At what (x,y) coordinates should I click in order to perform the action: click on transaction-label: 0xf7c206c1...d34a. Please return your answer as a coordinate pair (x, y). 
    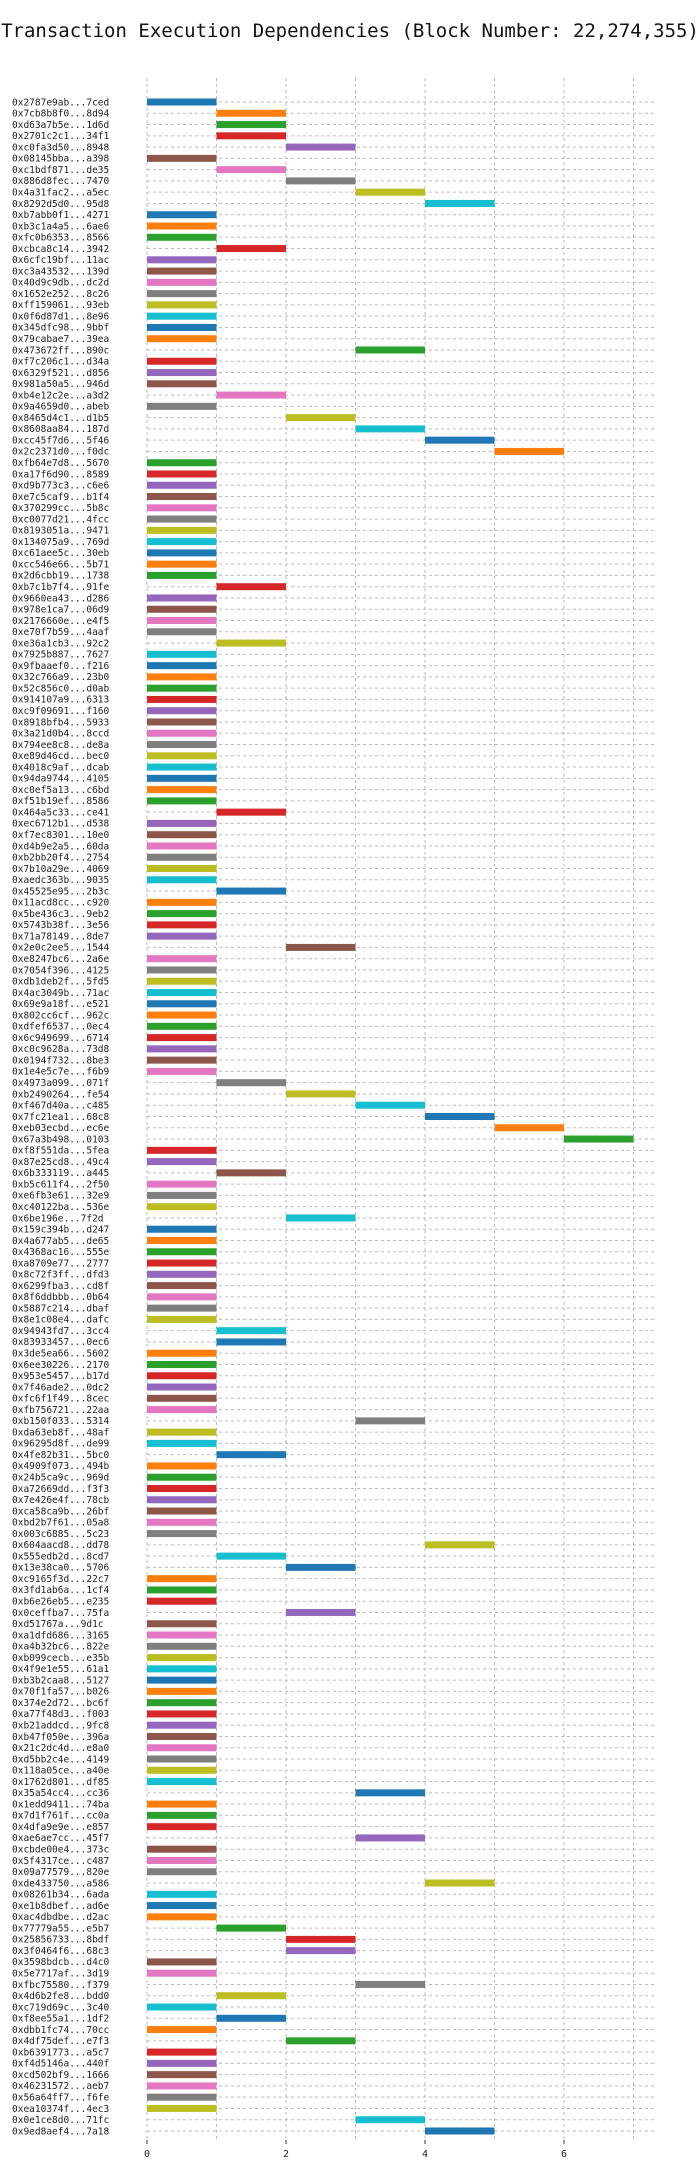
    Looking at the image, I should click on (60, 362).